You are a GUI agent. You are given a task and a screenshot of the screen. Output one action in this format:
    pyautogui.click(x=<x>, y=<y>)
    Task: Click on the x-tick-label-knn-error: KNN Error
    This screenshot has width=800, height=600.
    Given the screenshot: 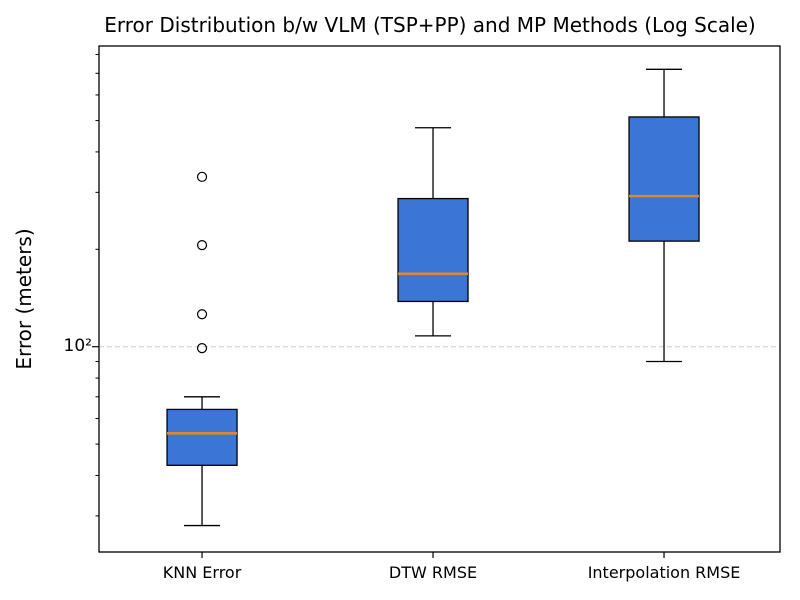 What is the action you would take?
    pyautogui.click(x=202, y=572)
    